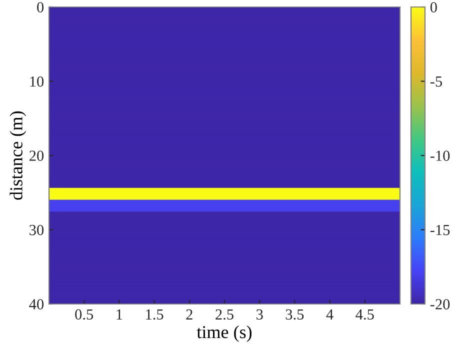 This screenshot has height=358, width=459. I want to click on x-axis-title: time (s), so click(224, 333).